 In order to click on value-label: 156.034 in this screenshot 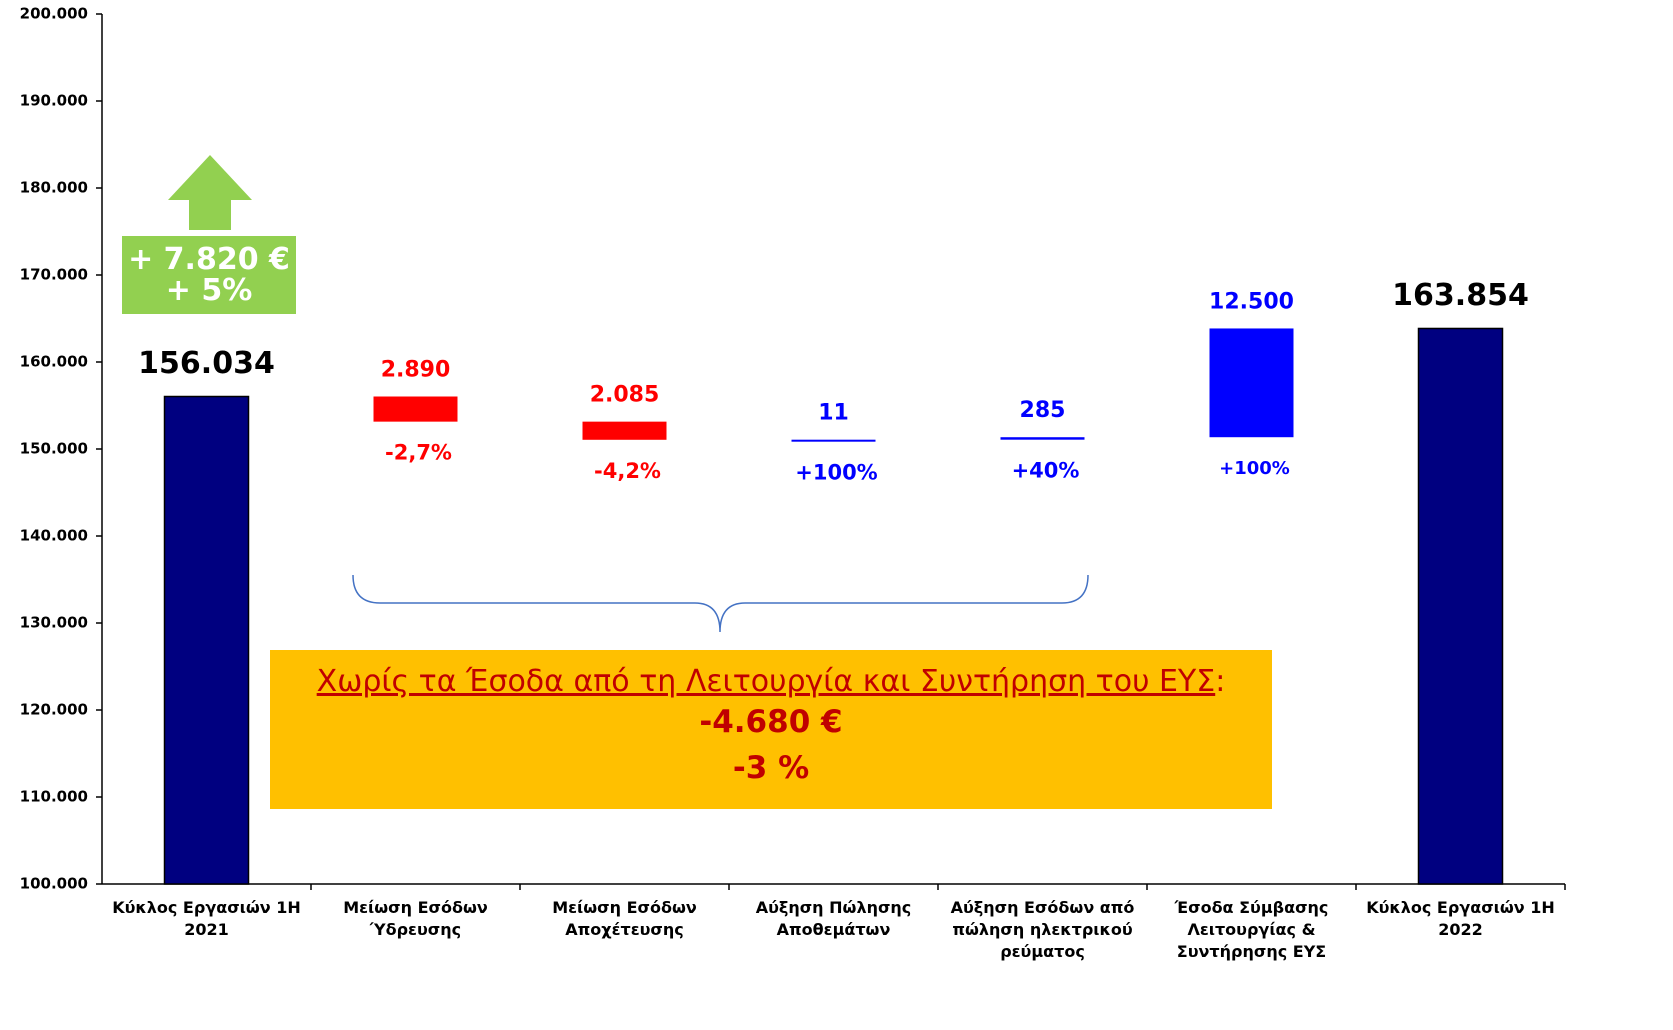, I will do `click(206, 363)`.